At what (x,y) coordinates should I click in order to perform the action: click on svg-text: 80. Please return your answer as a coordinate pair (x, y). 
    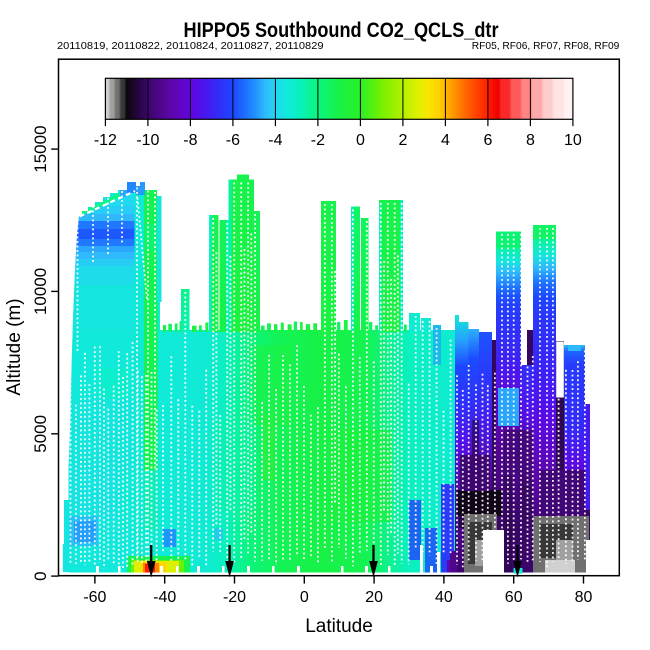
    Looking at the image, I should click on (584, 597).